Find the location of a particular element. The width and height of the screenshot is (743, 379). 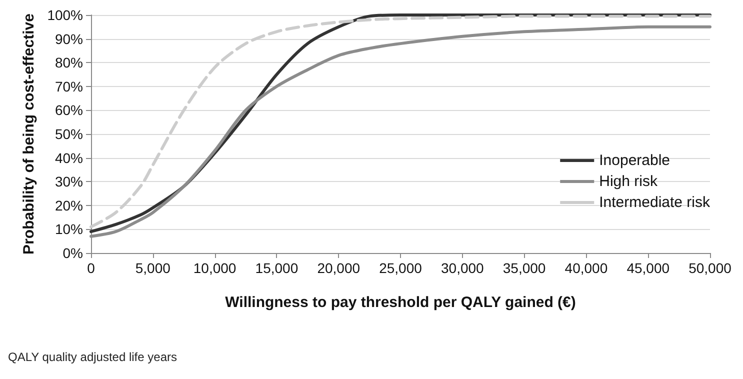

legend-label: Intermediate risk is located at coordinates (654, 202).